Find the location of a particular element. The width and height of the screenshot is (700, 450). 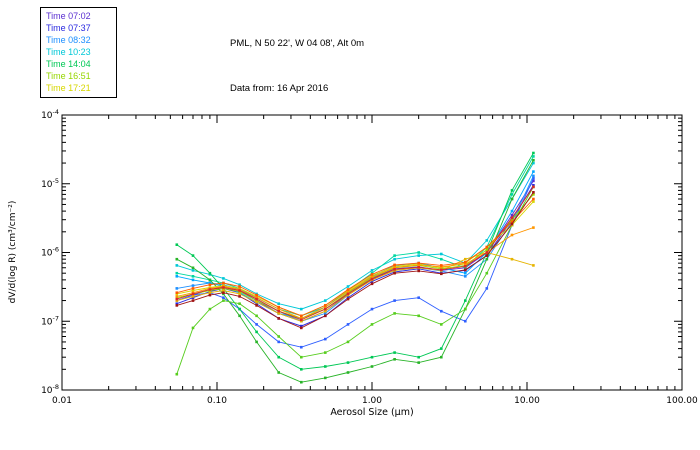

x-tick-label: 0.01 is located at coordinates (62, 401).